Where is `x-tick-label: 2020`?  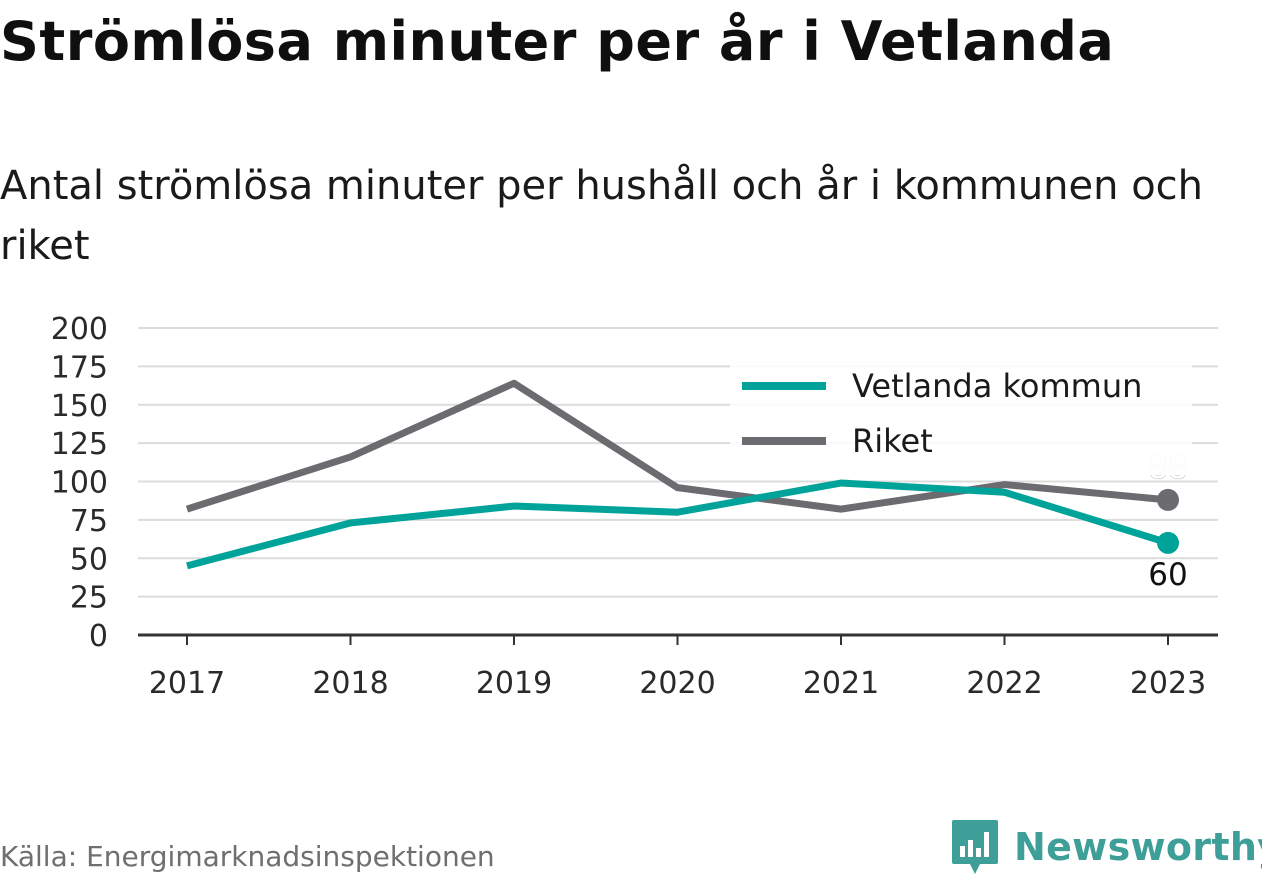 x-tick-label: 2020 is located at coordinates (677, 683).